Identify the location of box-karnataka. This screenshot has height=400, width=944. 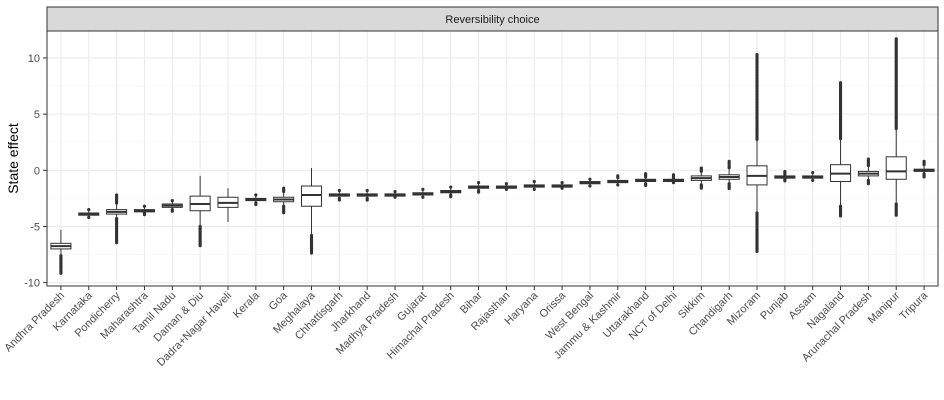
(89, 214).